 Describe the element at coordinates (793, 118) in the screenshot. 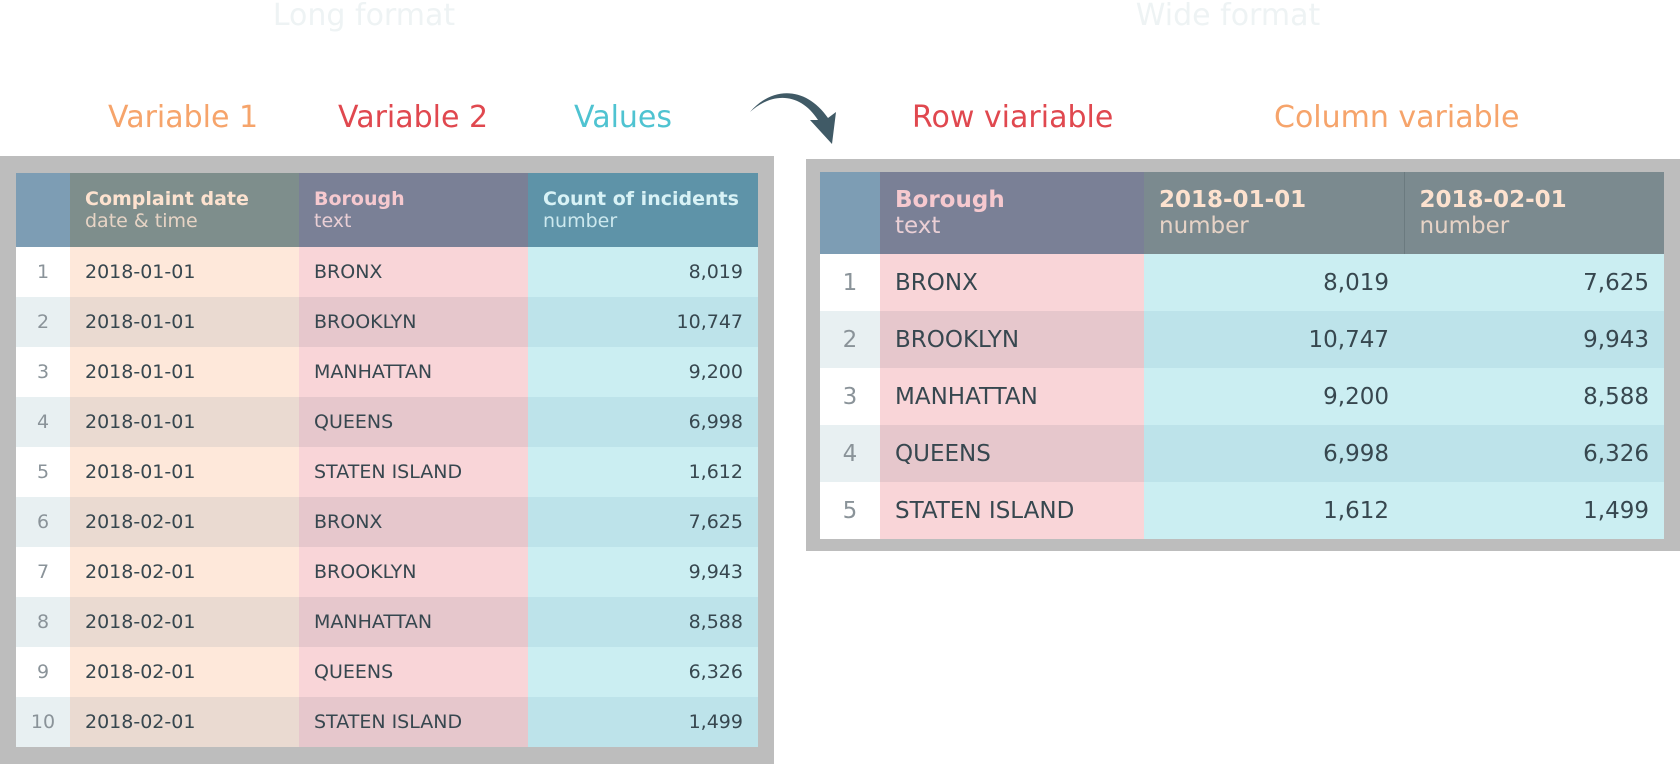

I see `curved-arrow-right-icon` at that location.